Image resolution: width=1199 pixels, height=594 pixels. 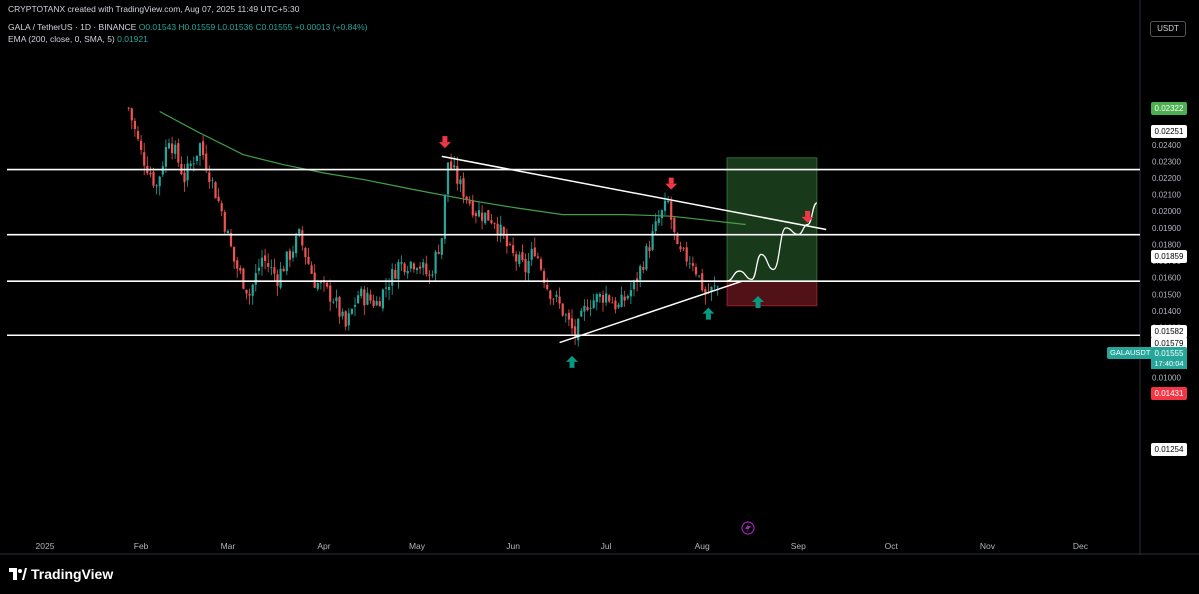 I want to click on resistance-2-price-tag: 0.01859, so click(x=1169, y=256).